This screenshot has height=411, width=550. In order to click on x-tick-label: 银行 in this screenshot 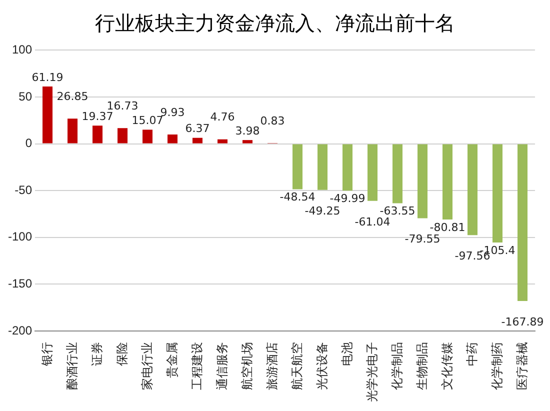, I will do `click(47, 354)`.